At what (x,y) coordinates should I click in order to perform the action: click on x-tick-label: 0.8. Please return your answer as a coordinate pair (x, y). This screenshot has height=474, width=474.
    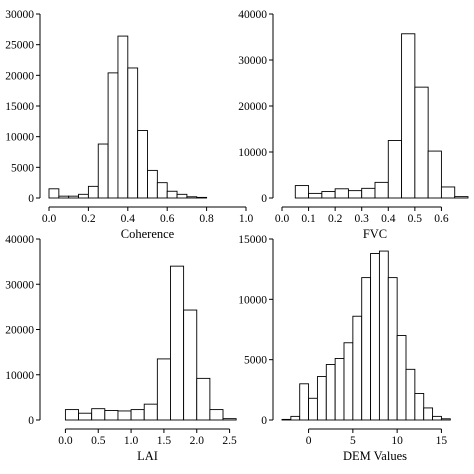
    Looking at the image, I should click on (206, 219).